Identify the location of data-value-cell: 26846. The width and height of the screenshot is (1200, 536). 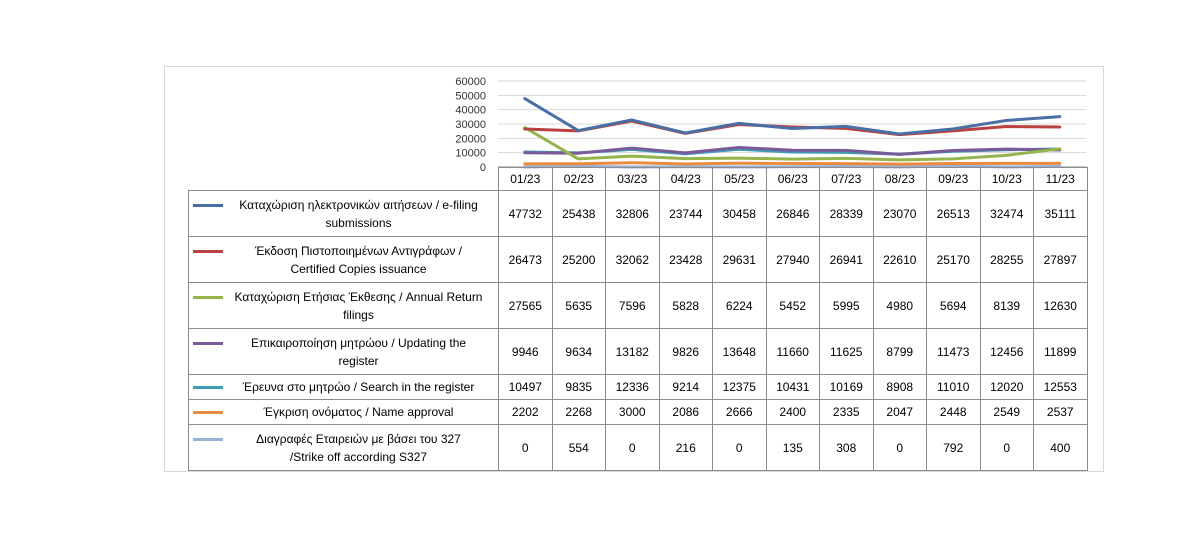
(792, 213).